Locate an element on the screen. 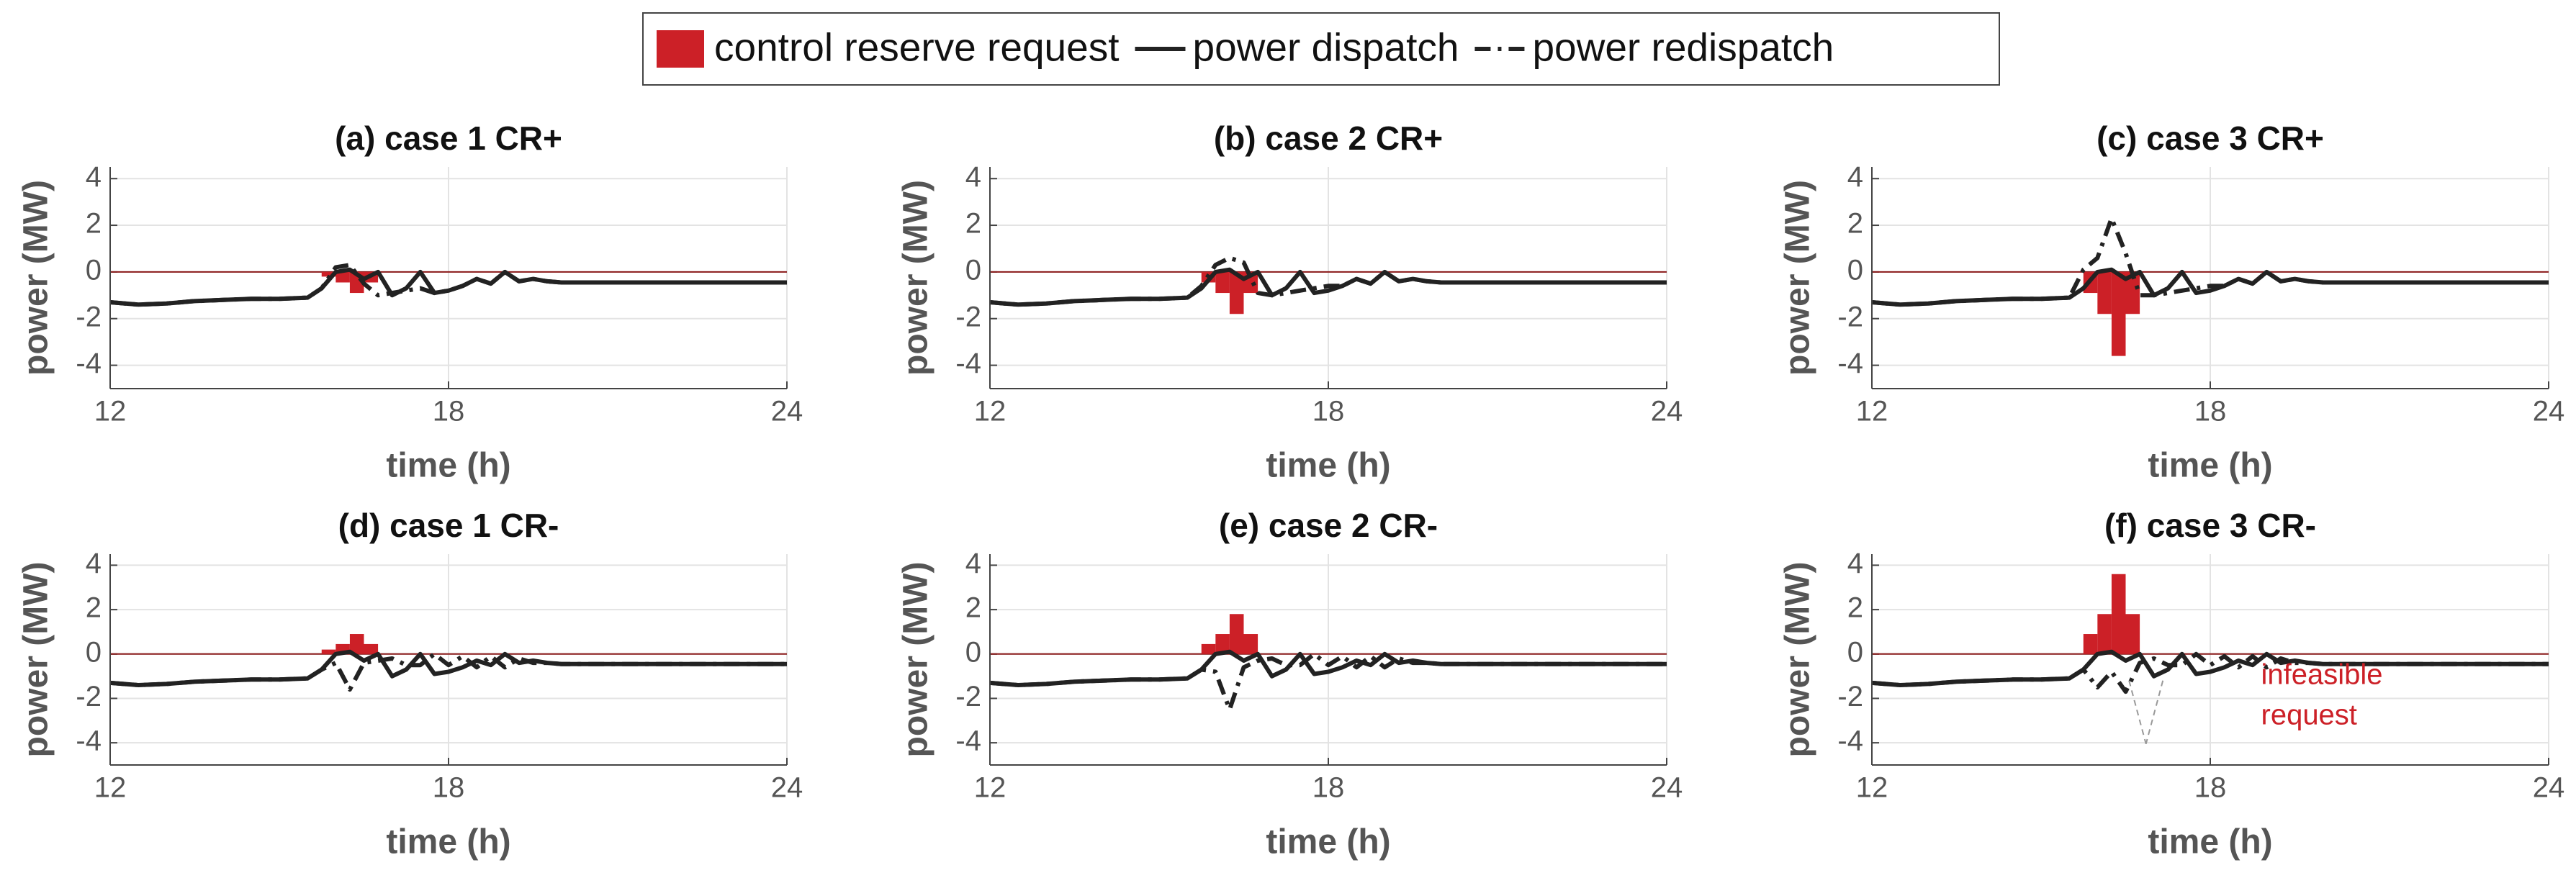 The width and height of the screenshot is (2576, 883). subplot-title: (d) case 1 CR- is located at coordinates (448, 525).